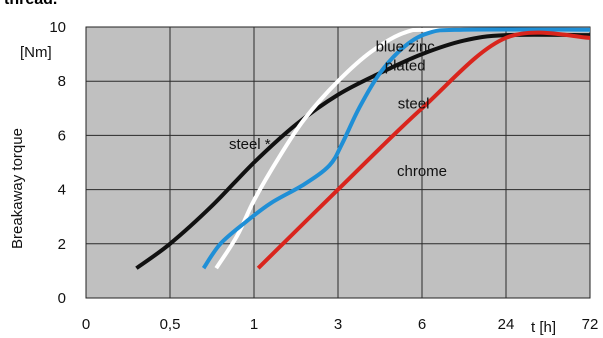  I want to click on x-axis-label: t [h], so click(543, 327).